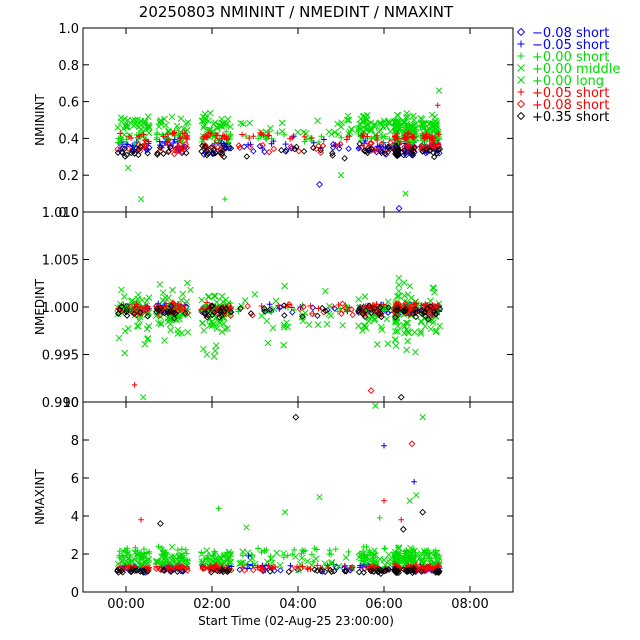  I want to click on y-tick-label: 0.8, so click(68, 66).